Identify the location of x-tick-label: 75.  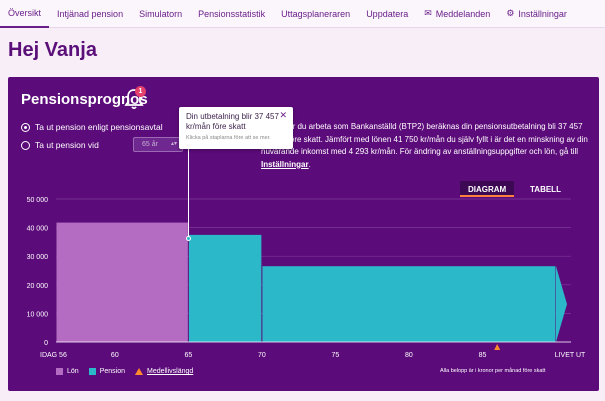
(336, 355).